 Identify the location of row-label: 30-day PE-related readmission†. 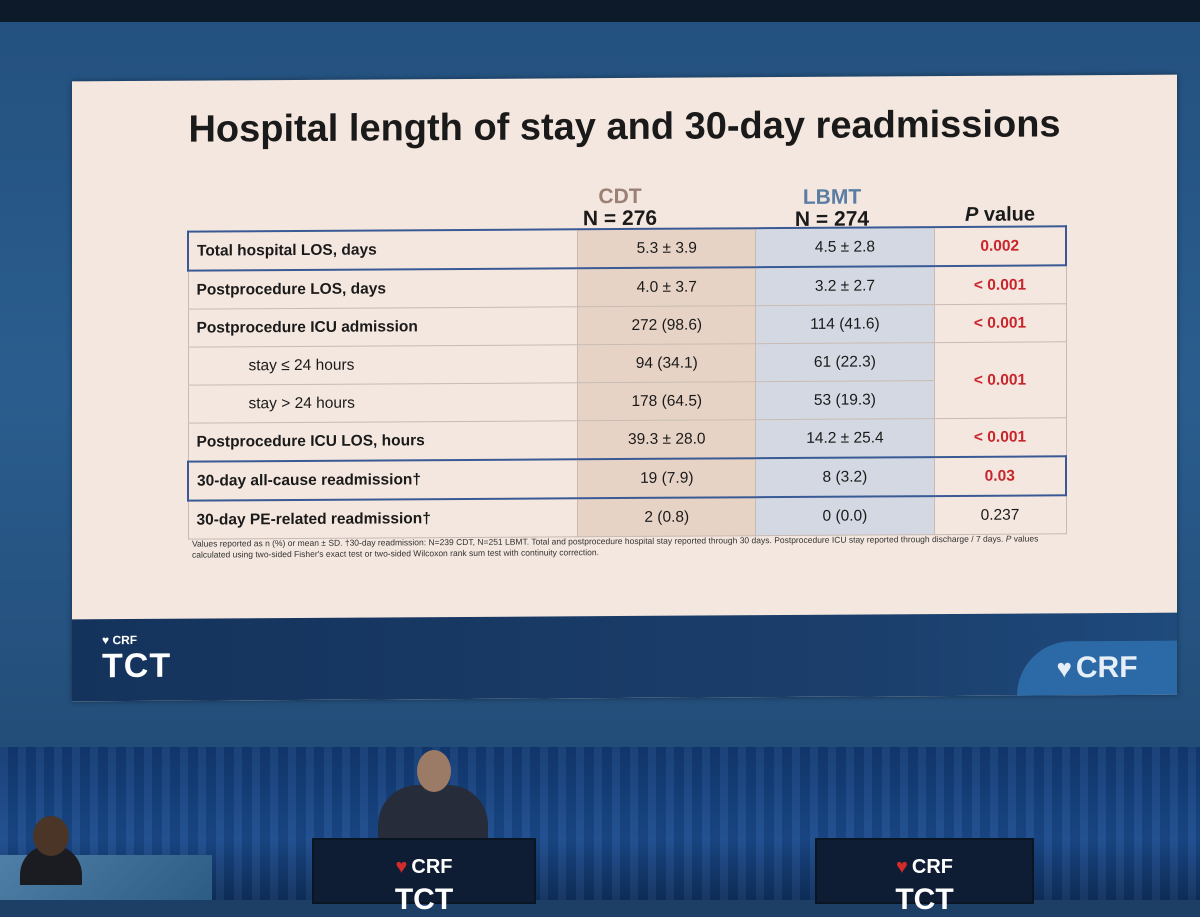
(383, 519).